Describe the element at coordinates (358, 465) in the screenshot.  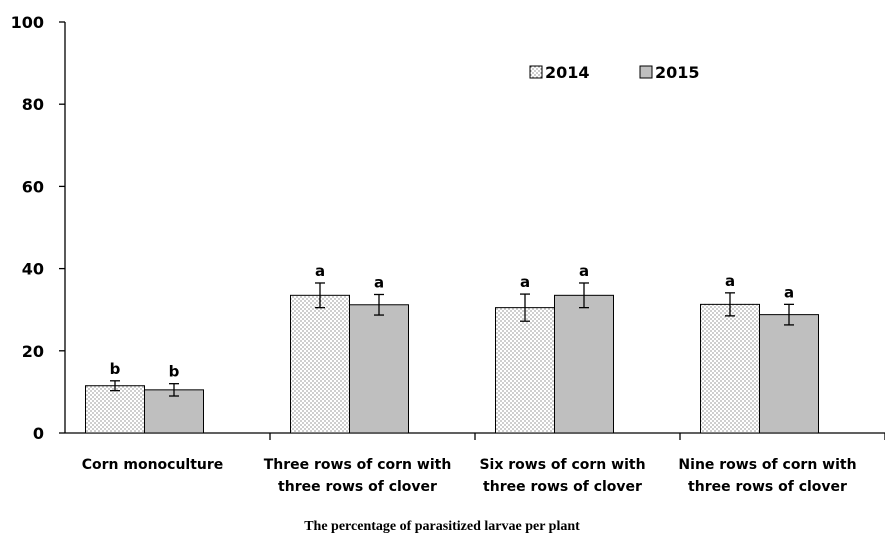
I see `x-category-label: Three rows of corn with` at that location.